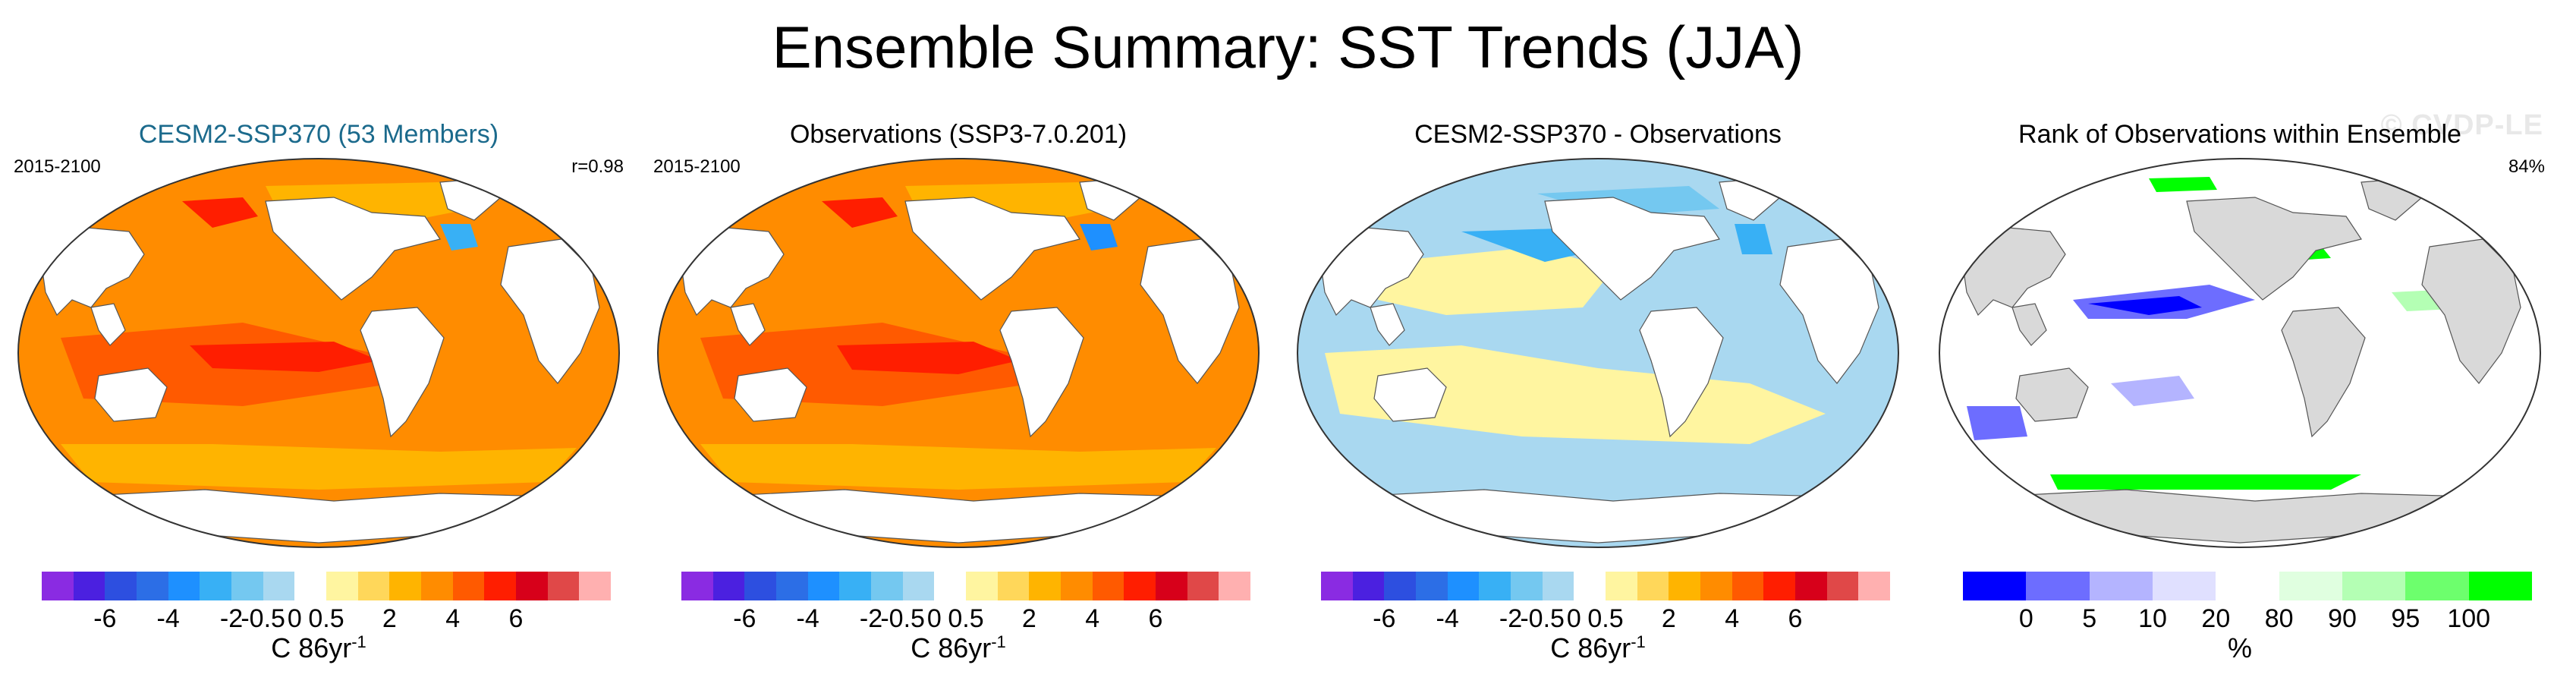 The image size is (2576, 687). I want to click on figure-title: Ensemble Summary: SST Trends (JJA), so click(1288, 47).